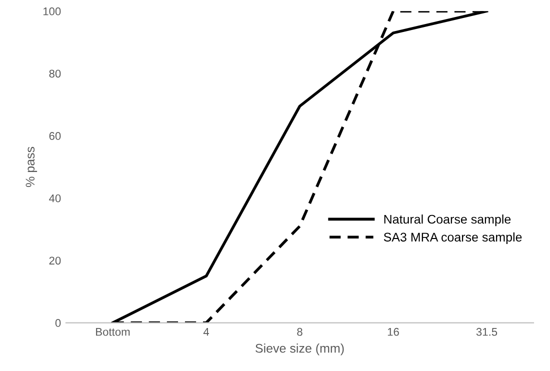 This screenshot has width=550, height=371. I want to click on x-tick-label: 4, so click(206, 332).